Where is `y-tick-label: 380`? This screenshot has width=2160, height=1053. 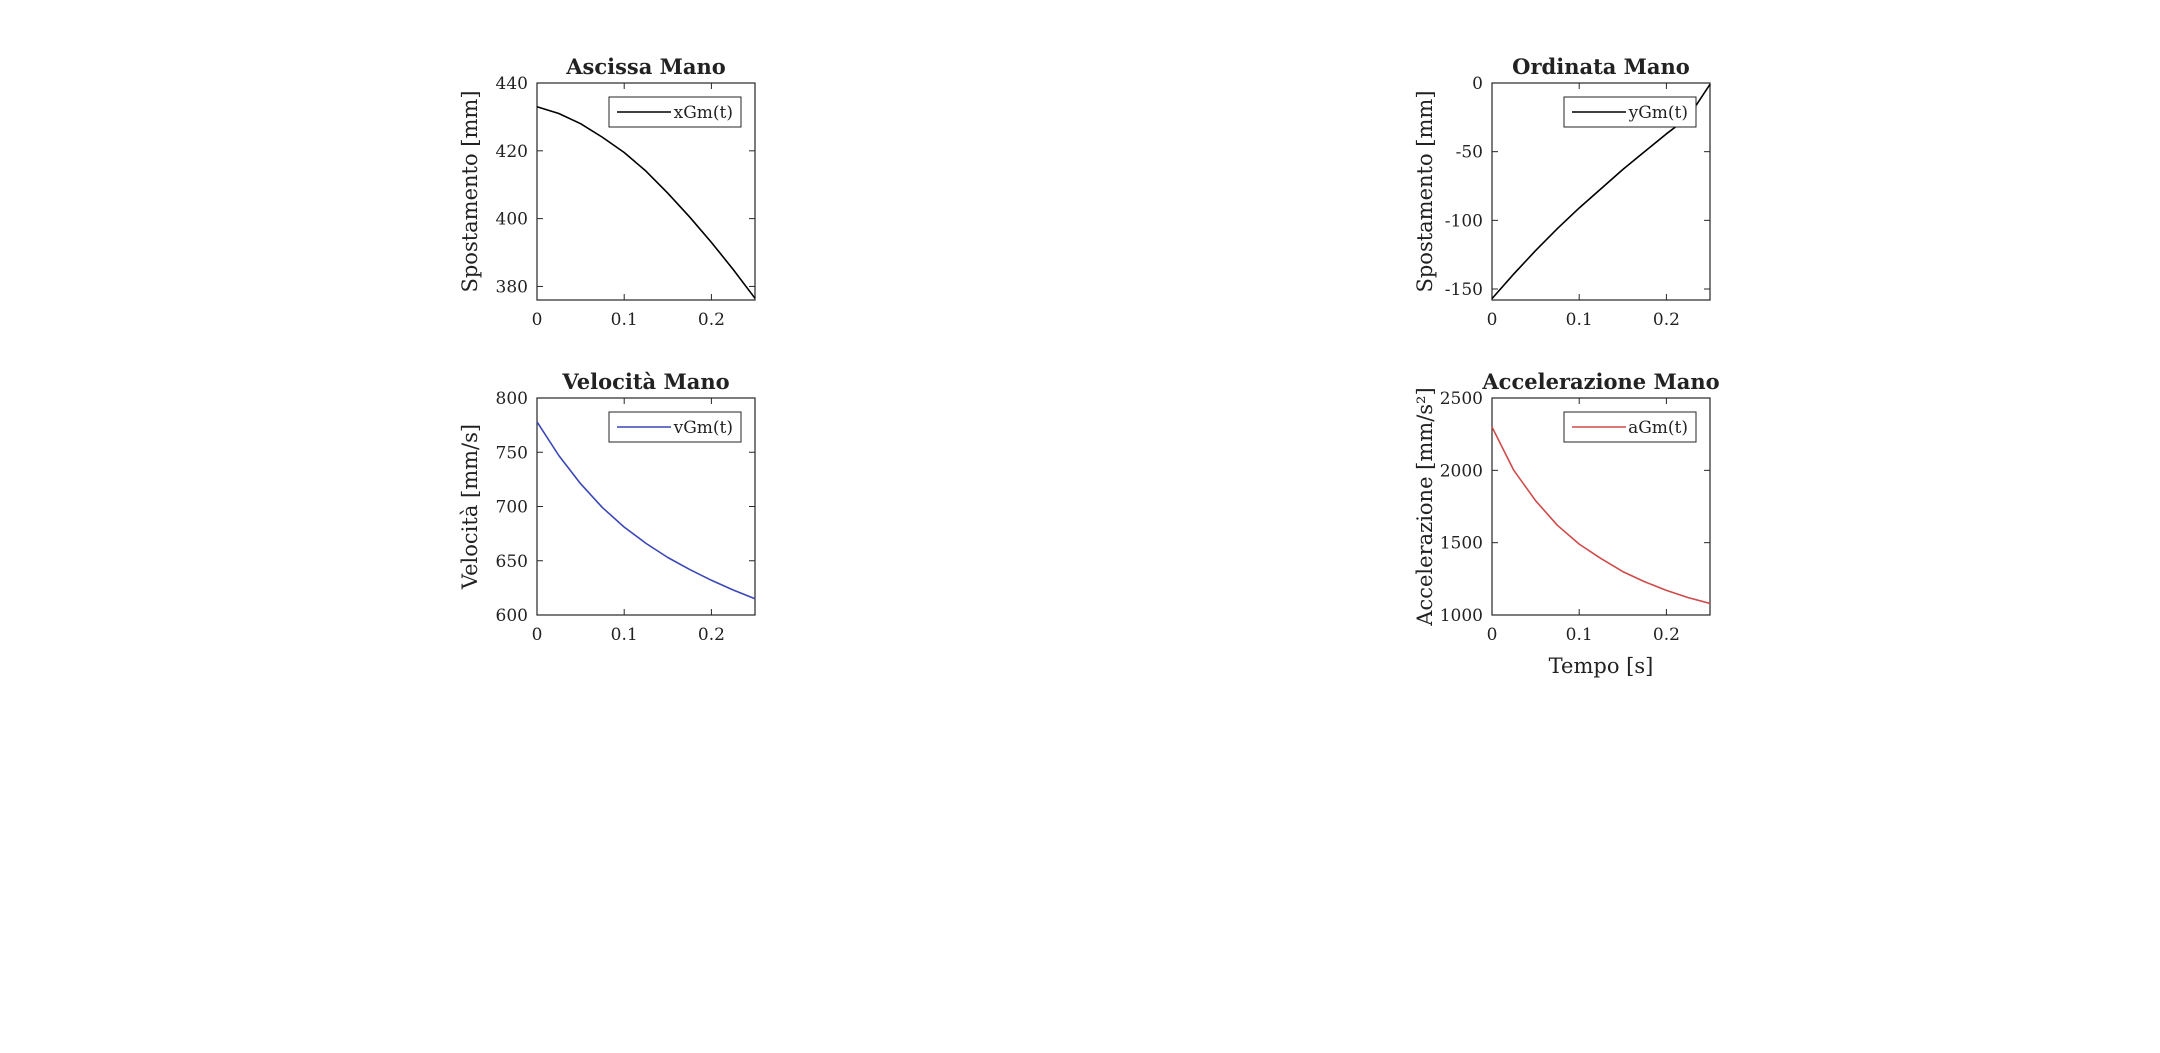
y-tick-label: 380 is located at coordinates (512, 287).